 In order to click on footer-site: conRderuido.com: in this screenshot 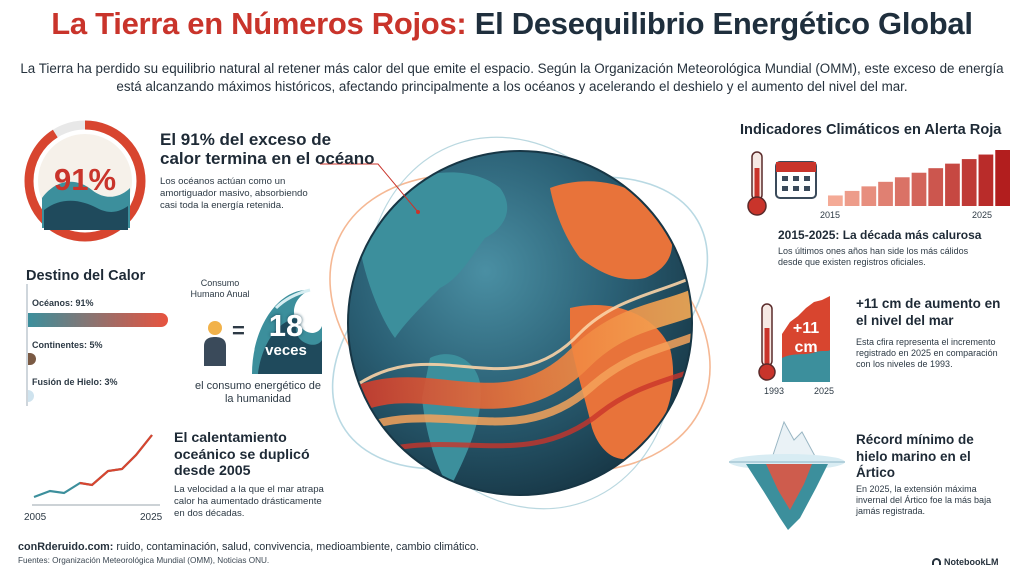, I will do `click(66, 547)`.